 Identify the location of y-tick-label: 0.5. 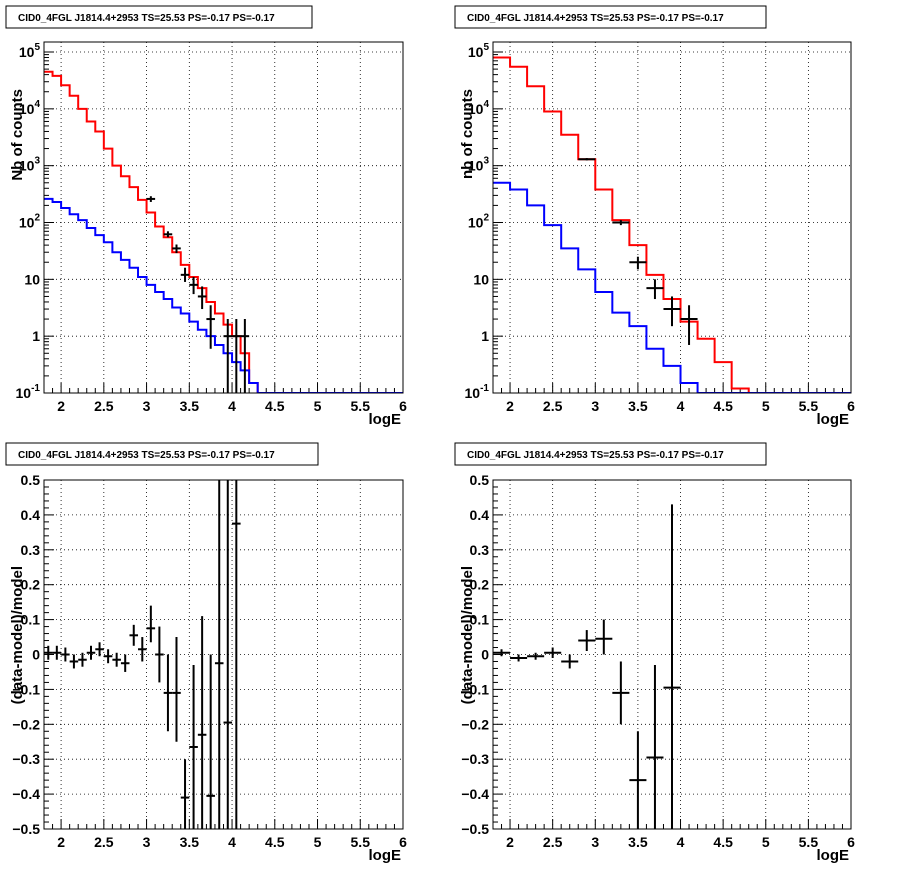
(480, 480).